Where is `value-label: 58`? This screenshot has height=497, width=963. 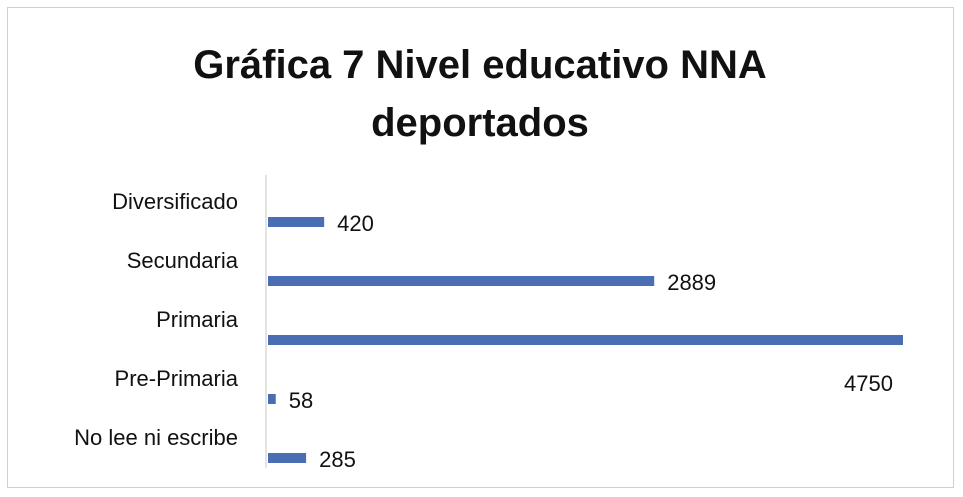
value-label: 58 is located at coordinates (301, 400).